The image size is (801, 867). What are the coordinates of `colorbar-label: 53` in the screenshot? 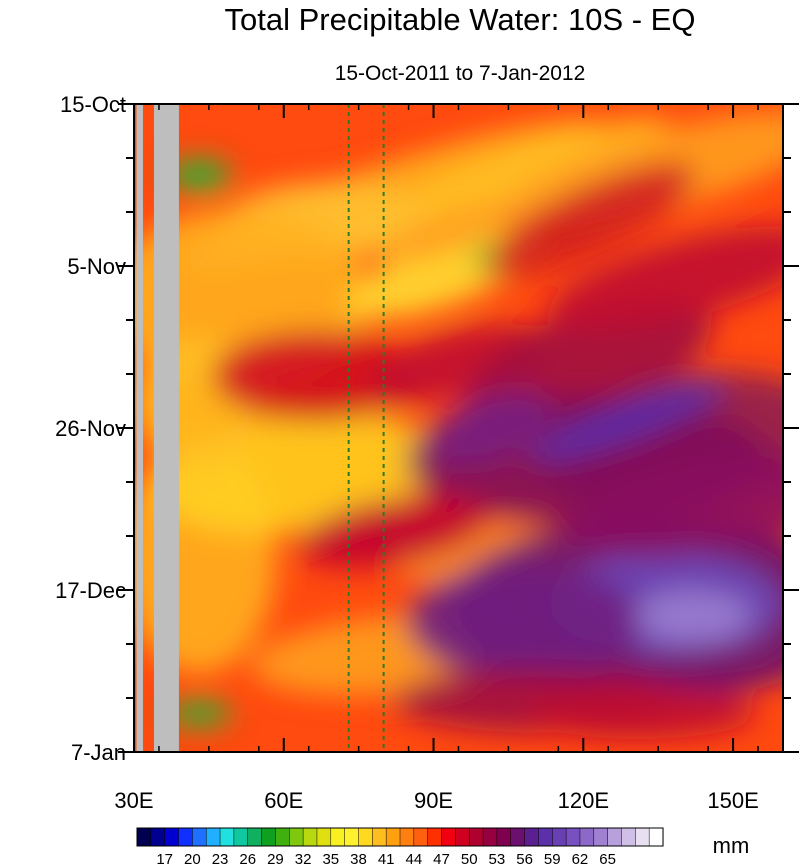 It's located at (497, 859).